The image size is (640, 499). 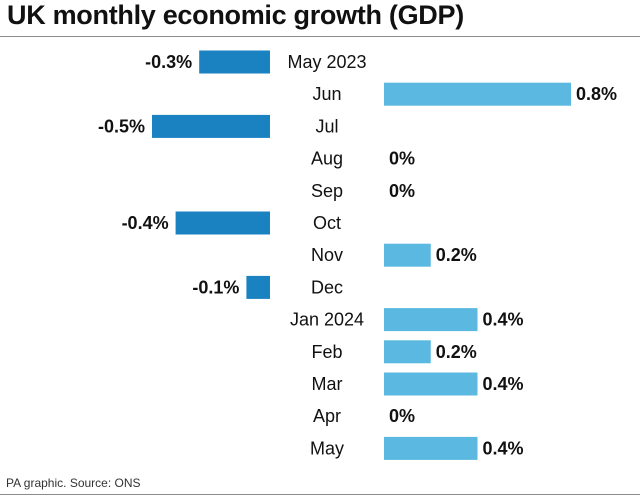 I want to click on value-label: 0.8%, so click(x=596, y=94).